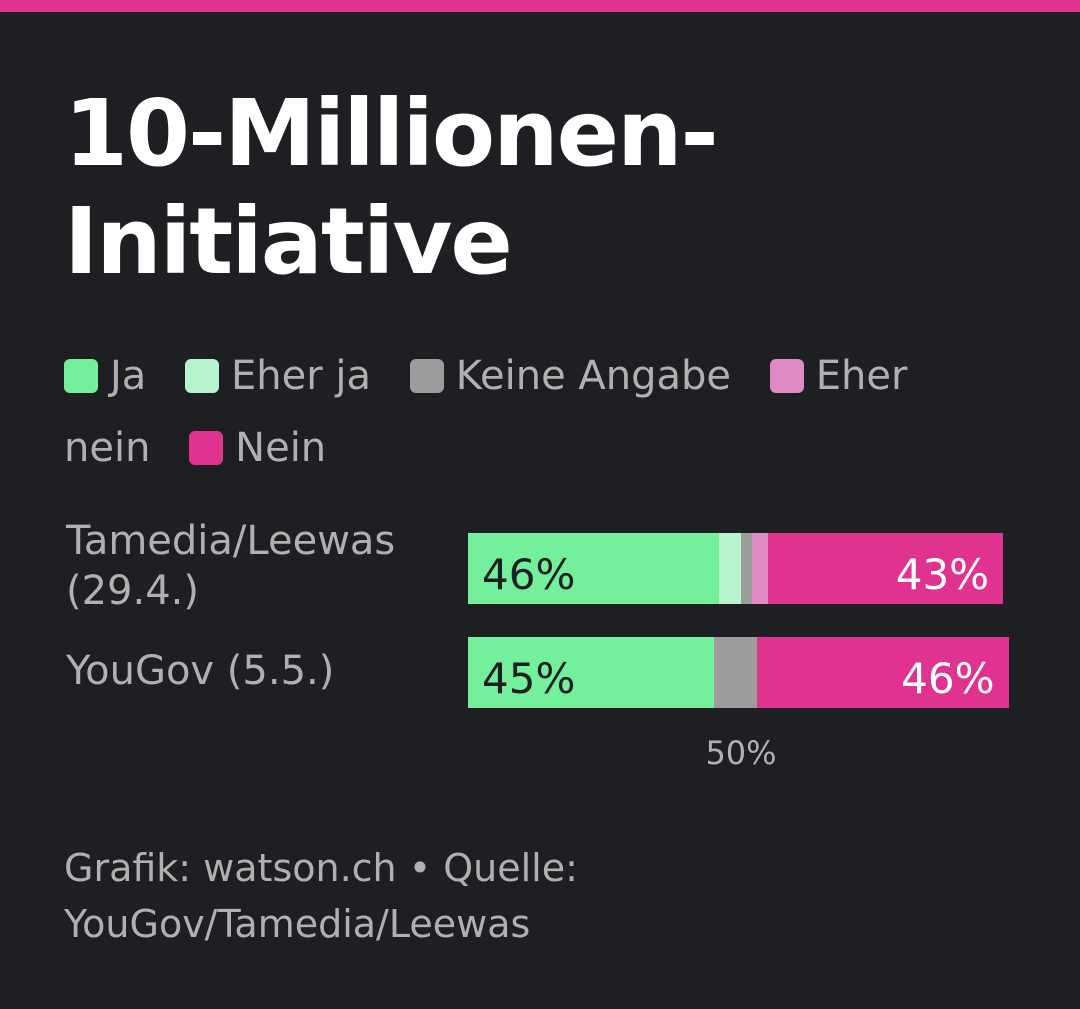  What do you see at coordinates (540, 6) in the screenshot?
I see `top-accent-bar` at bounding box center [540, 6].